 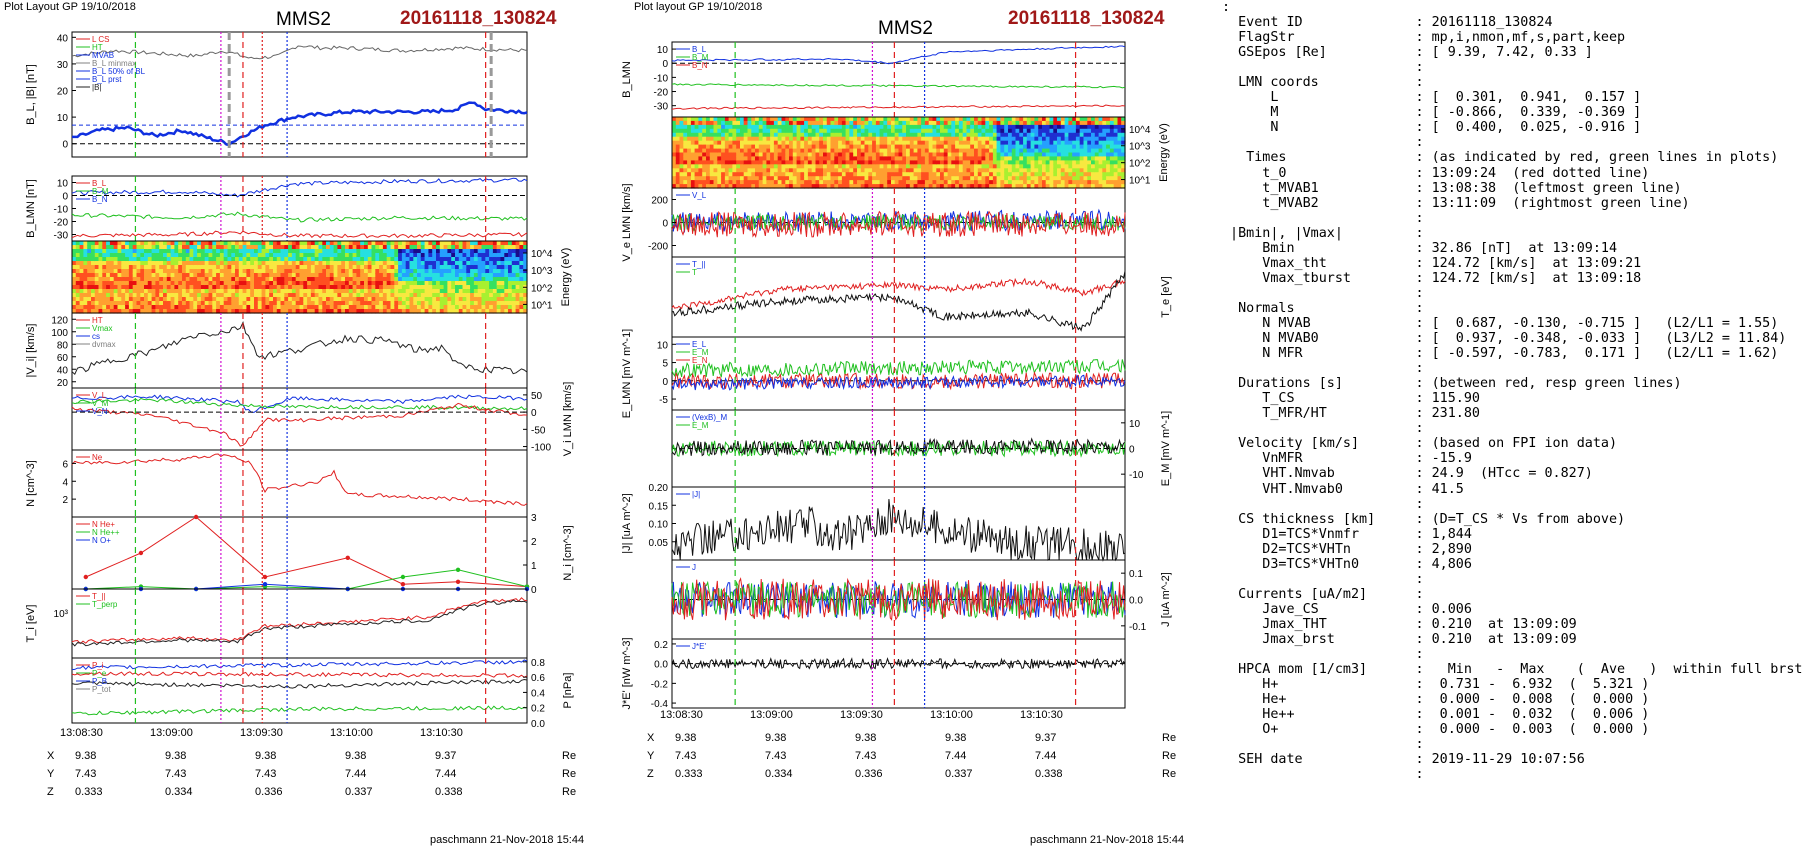 What do you see at coordinates (86, 774) in the screenshot?
I see `position-value: 7.43` at bounding box center [86, 774].